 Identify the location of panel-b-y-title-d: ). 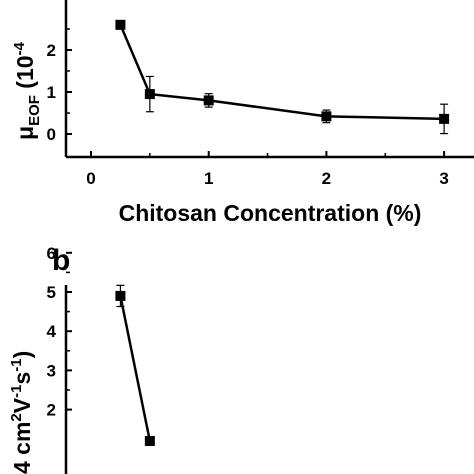
(22, 355).